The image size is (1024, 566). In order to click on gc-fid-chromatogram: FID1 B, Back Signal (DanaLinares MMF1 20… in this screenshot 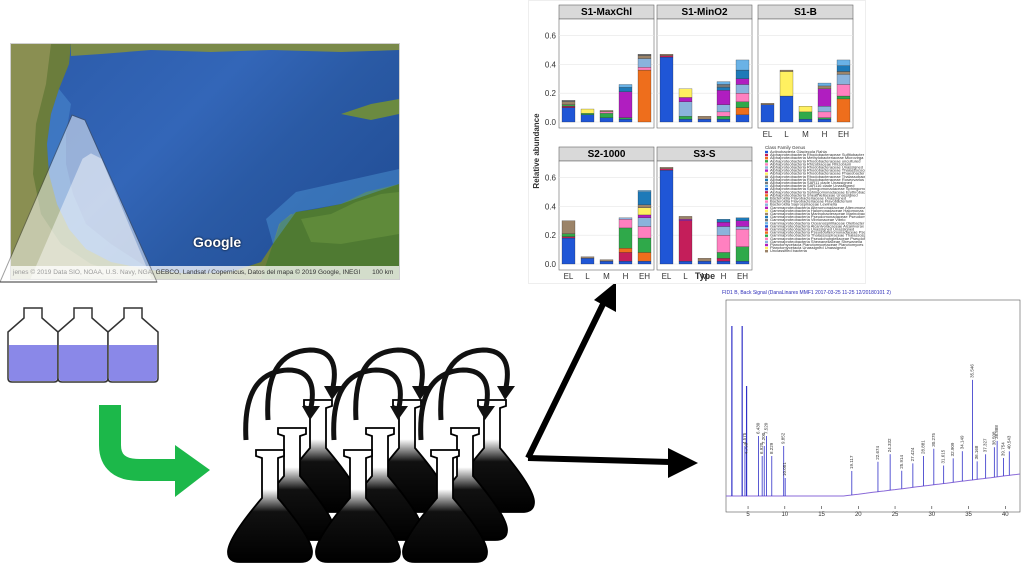, I will do `click(872, 406)`.